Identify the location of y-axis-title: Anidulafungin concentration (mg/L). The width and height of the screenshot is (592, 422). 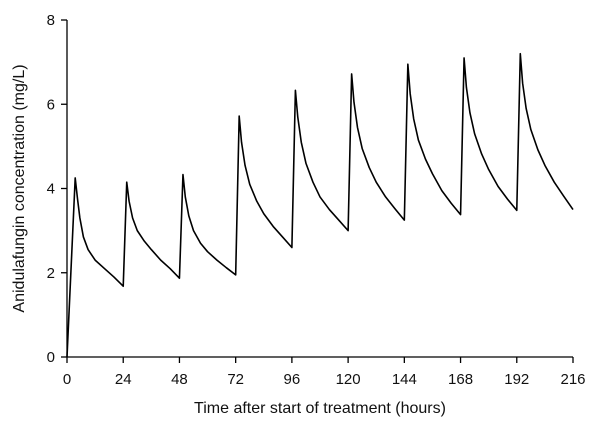
(19, 188).